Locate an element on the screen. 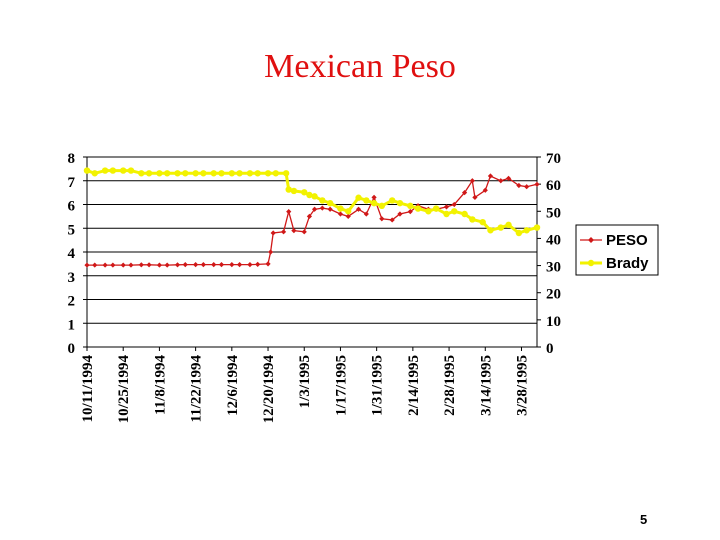  x-tick-label: 2/28/1995 is located at coordinates (450, 385).